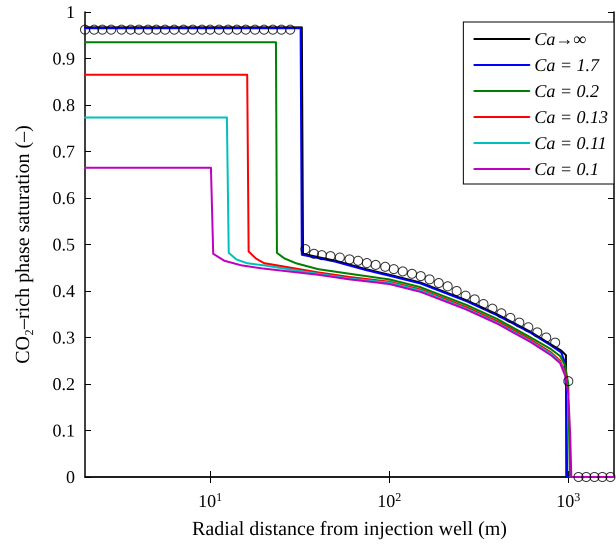  What do you see at coordinates (63, 244) in the screenshot?
I see `y-tick-label: 0.5` at bounding box center [63, 244].